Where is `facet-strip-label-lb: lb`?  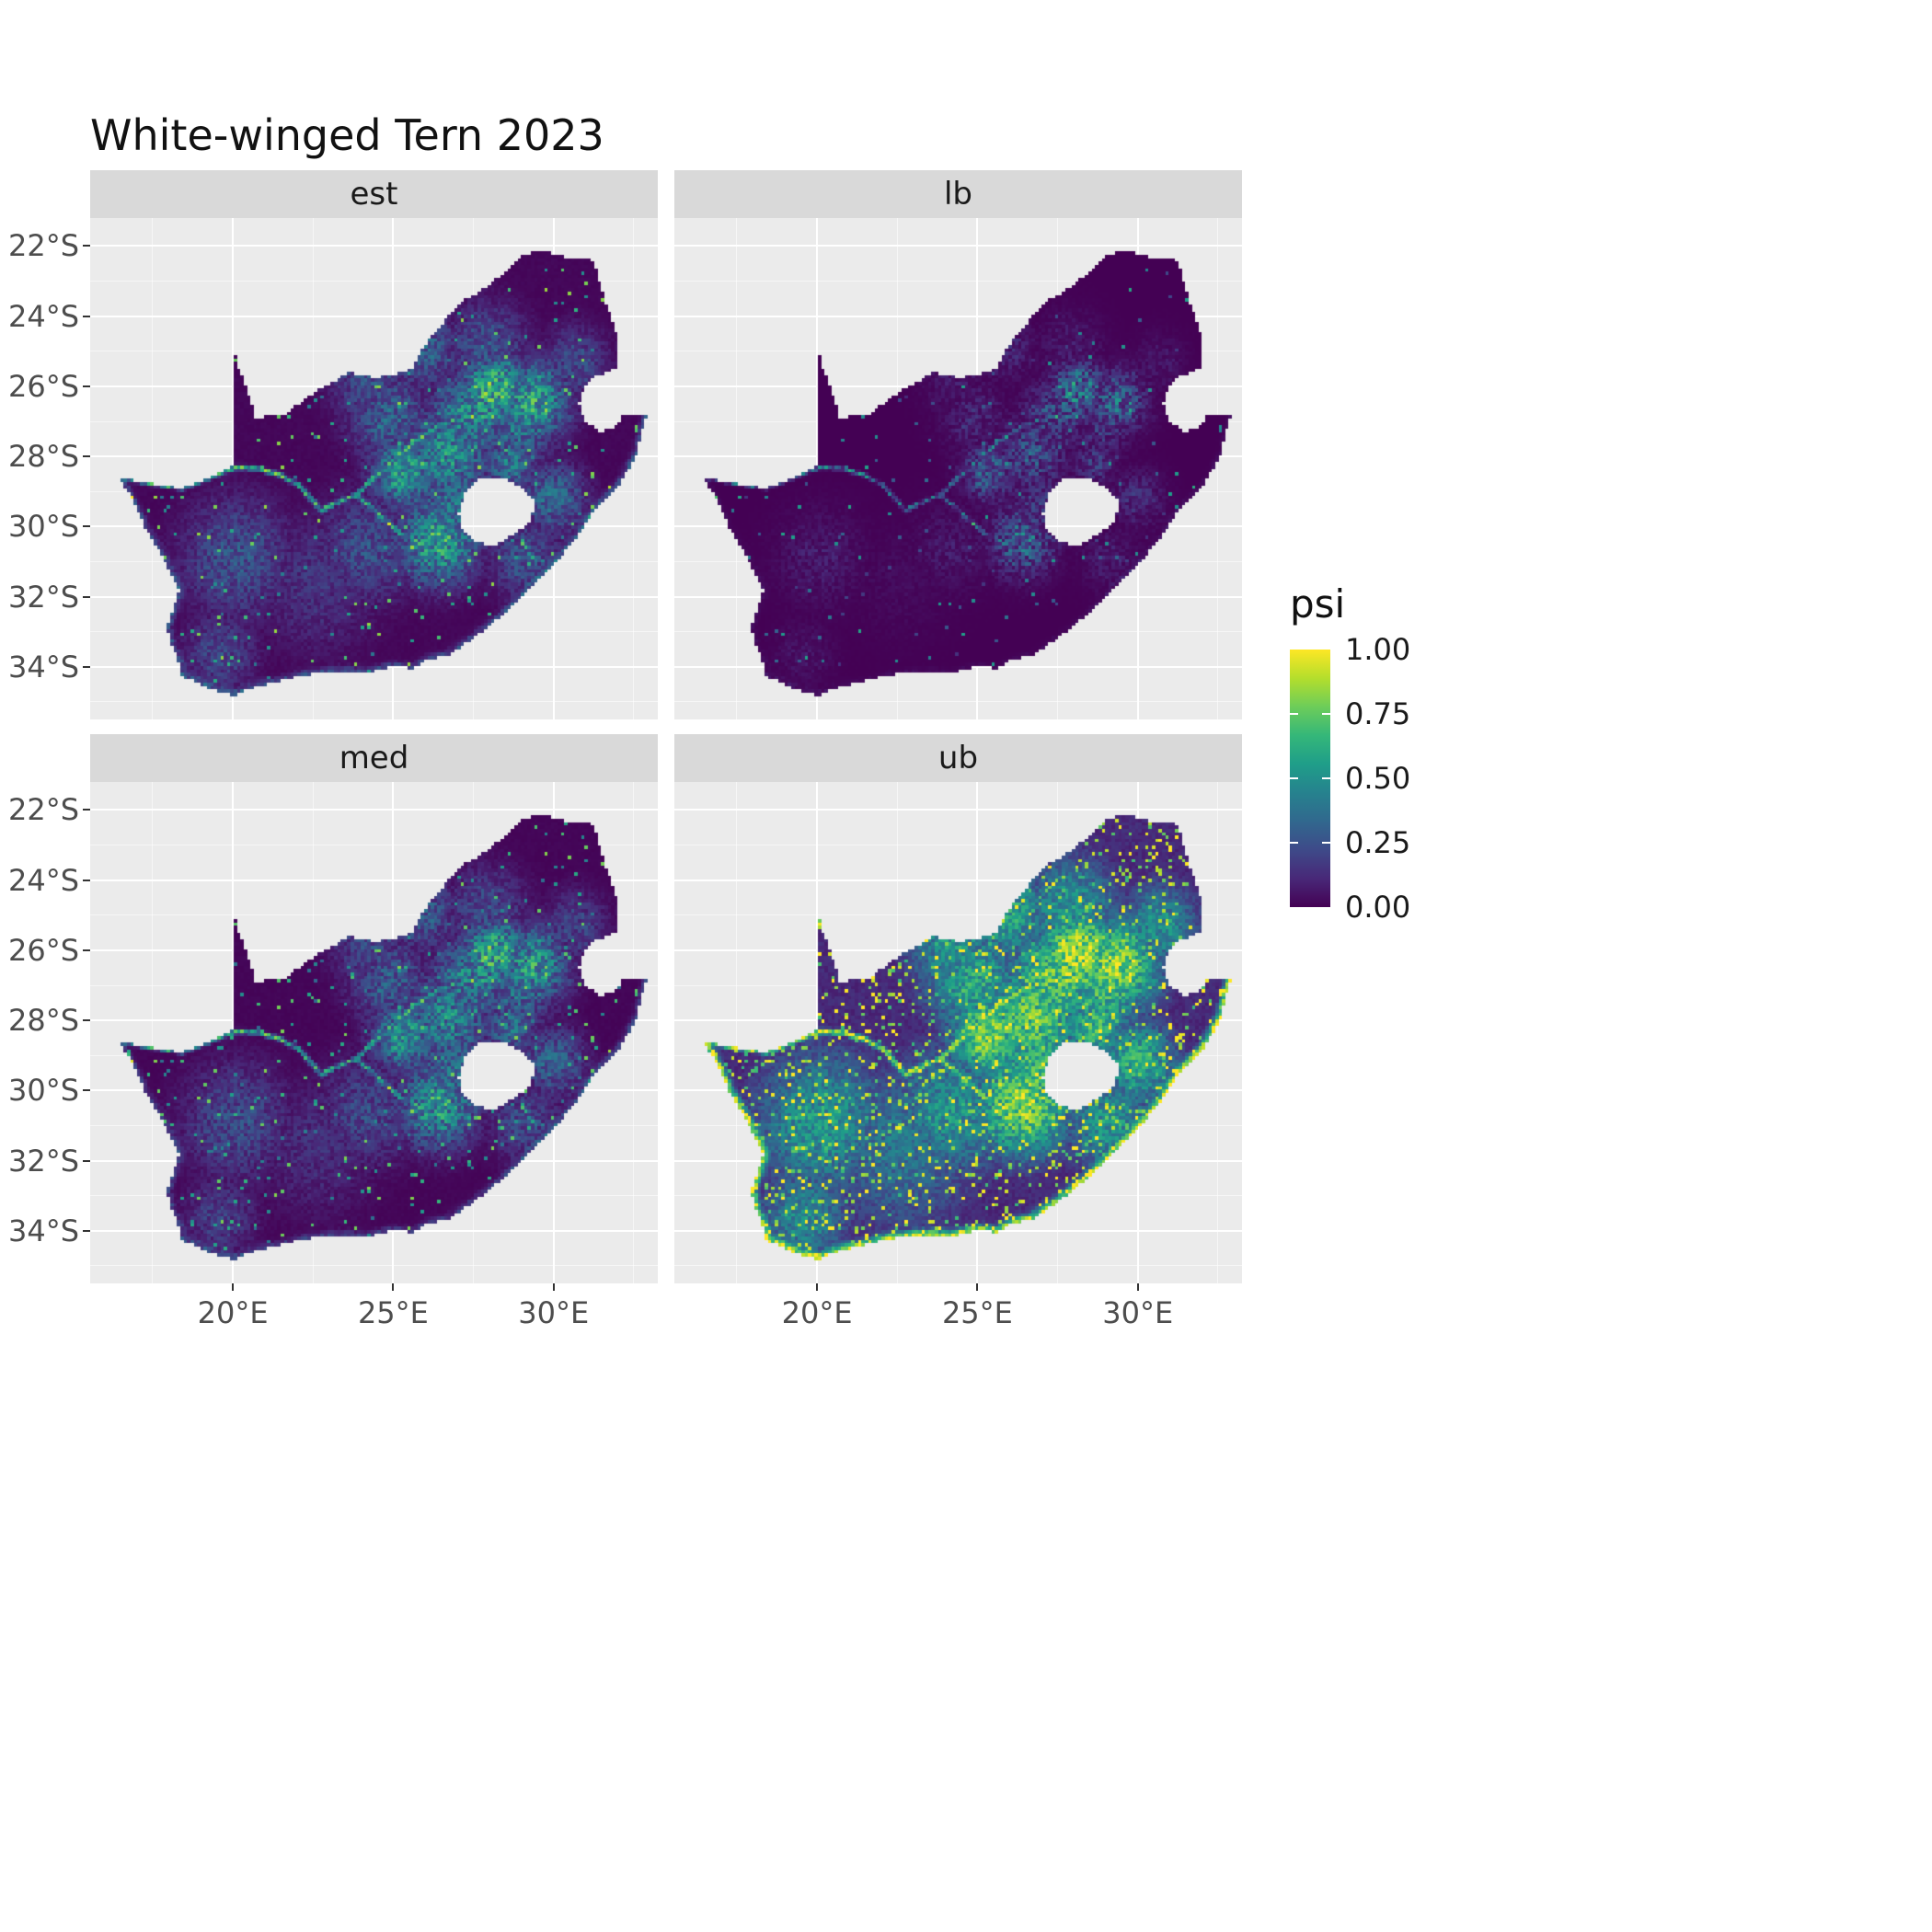
facet-strip-label-lb: lb is located at coordinates (958, 194).